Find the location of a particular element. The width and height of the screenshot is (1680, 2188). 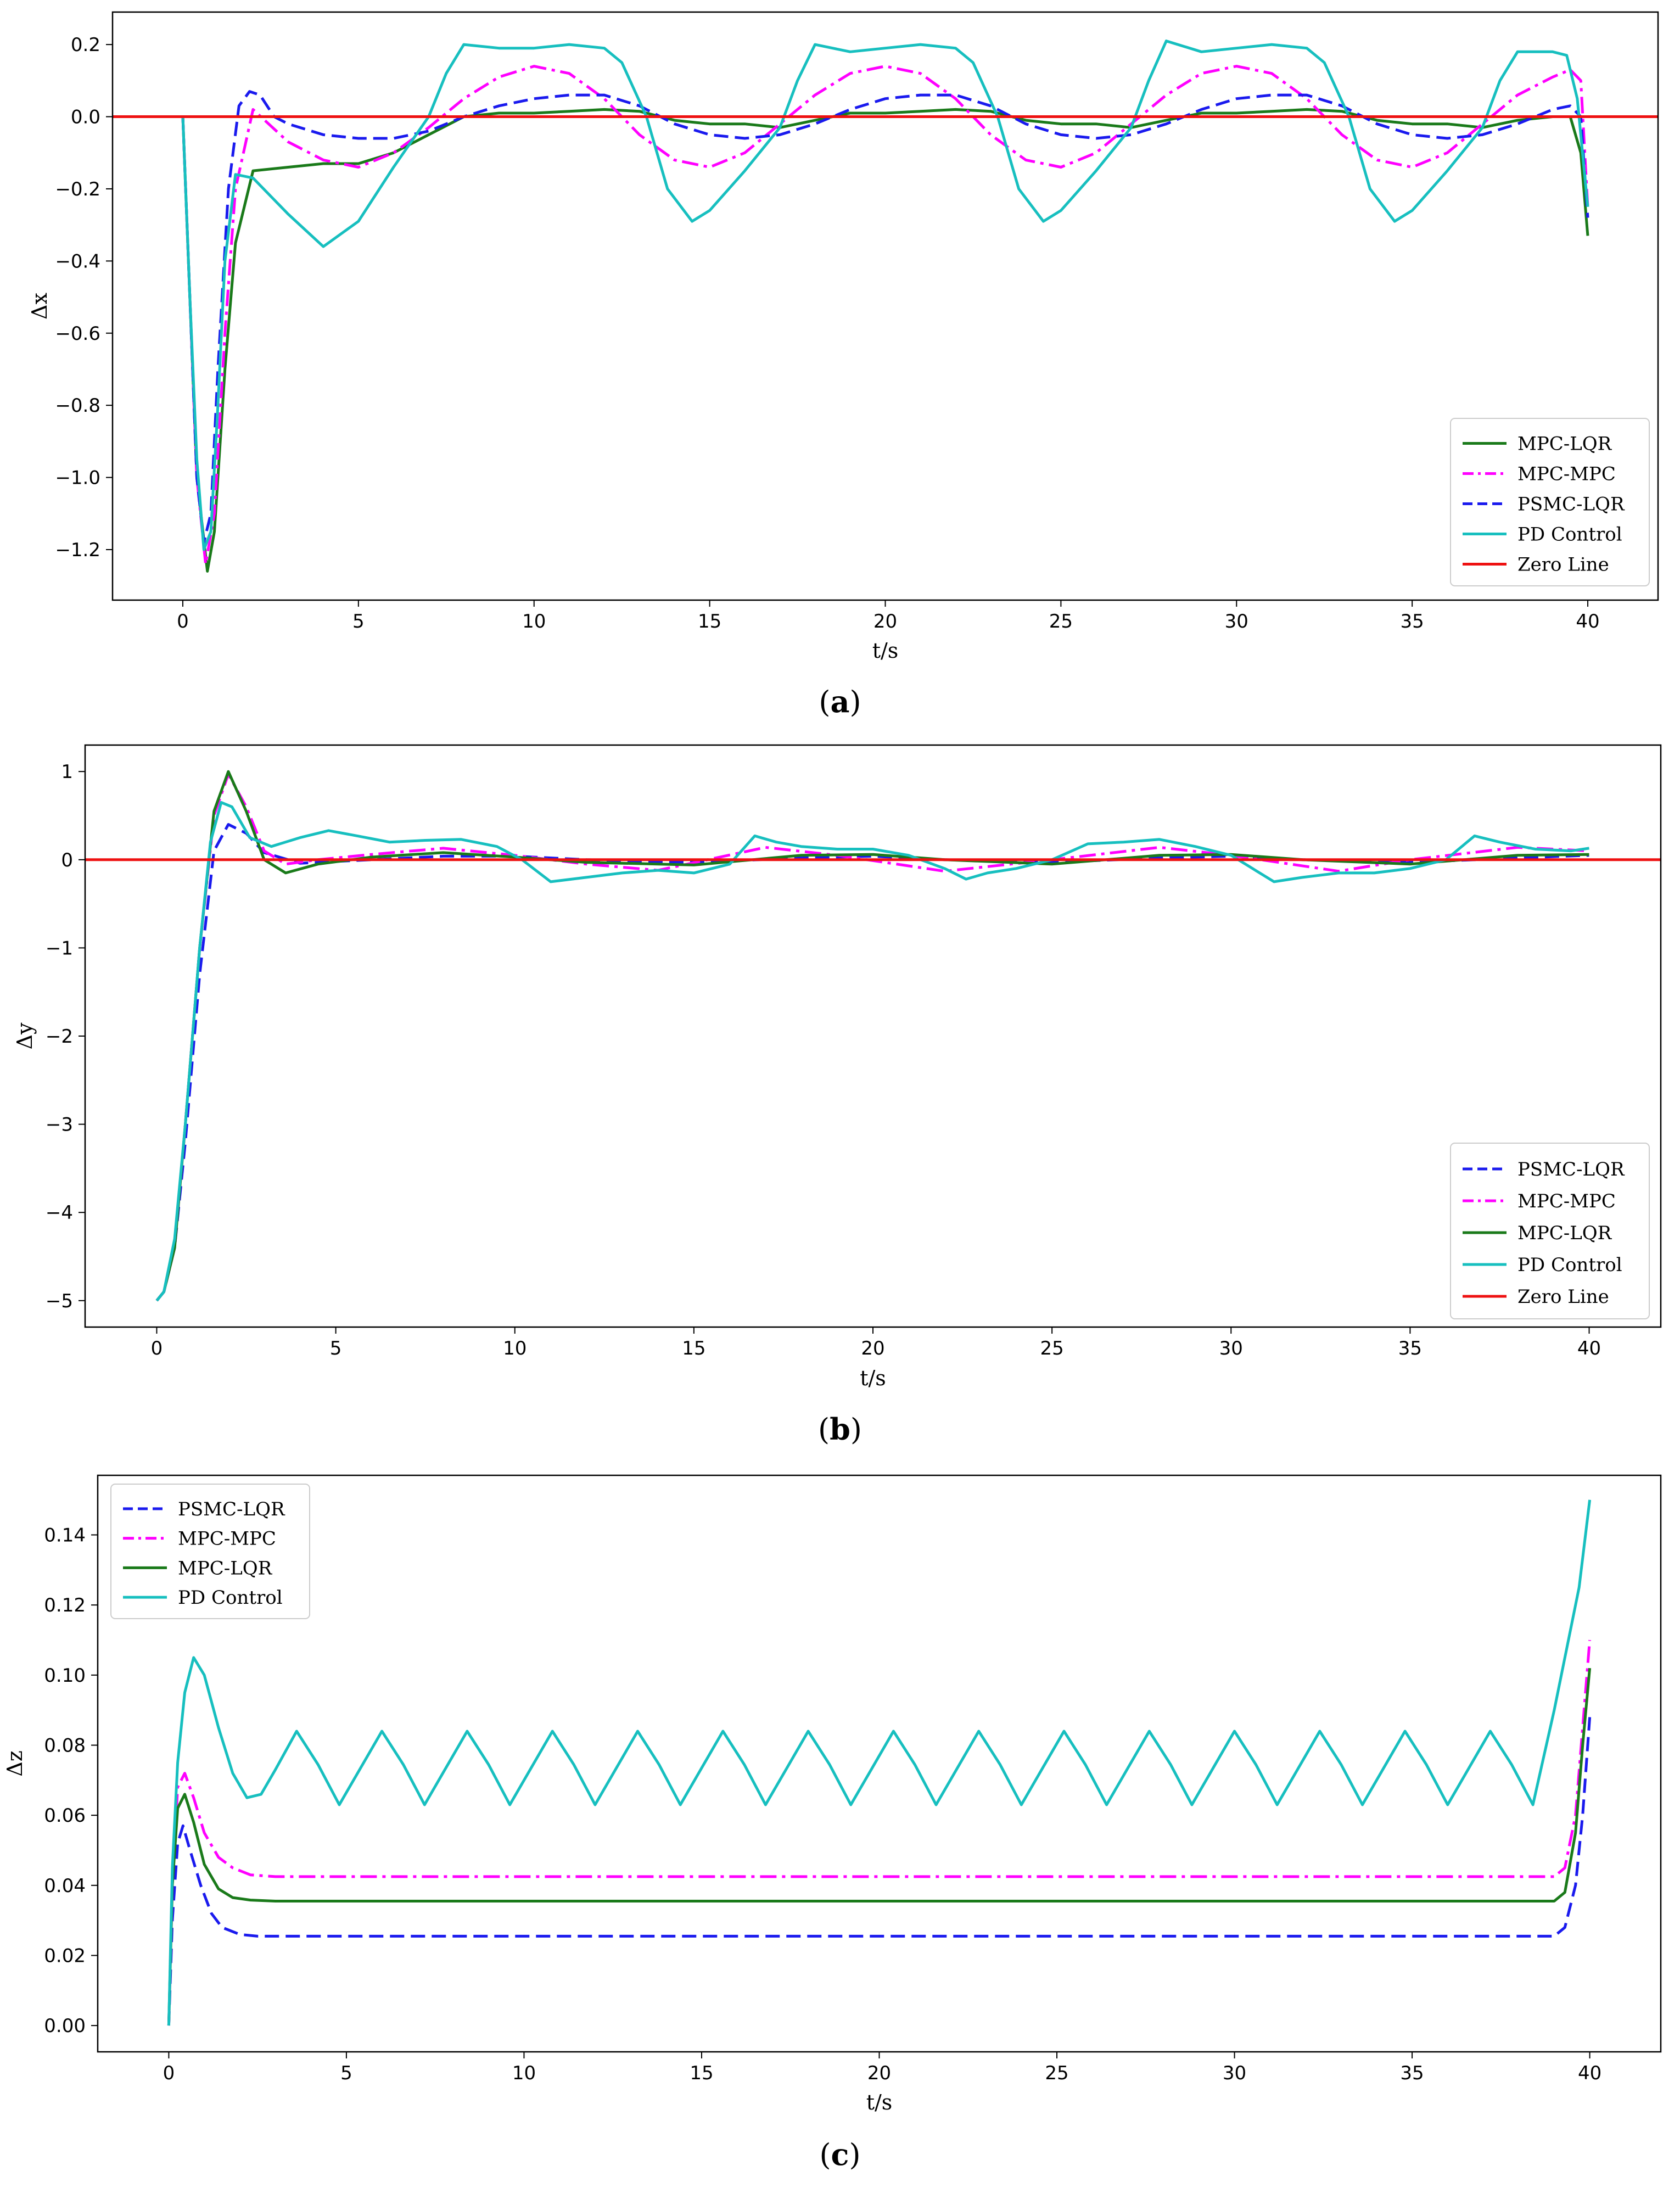

y-tick-label: −1.0 is located at coordinates (77, 478).